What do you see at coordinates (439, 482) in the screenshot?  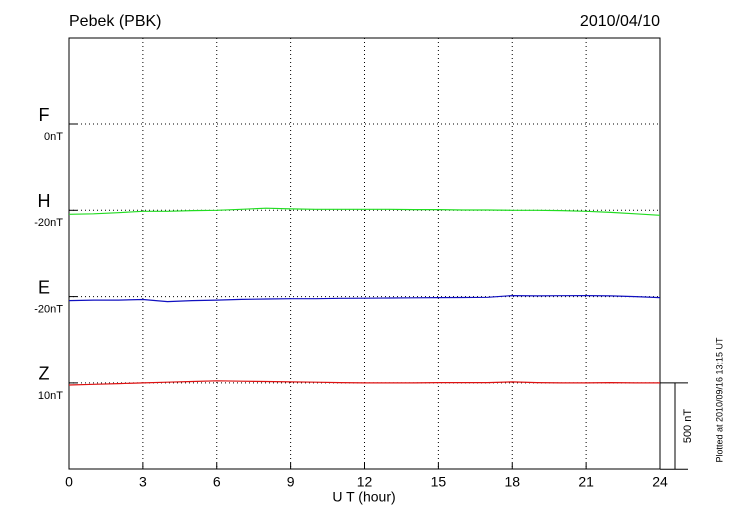 I see `x-tick-label: 15` at bounding box center [439, 482].